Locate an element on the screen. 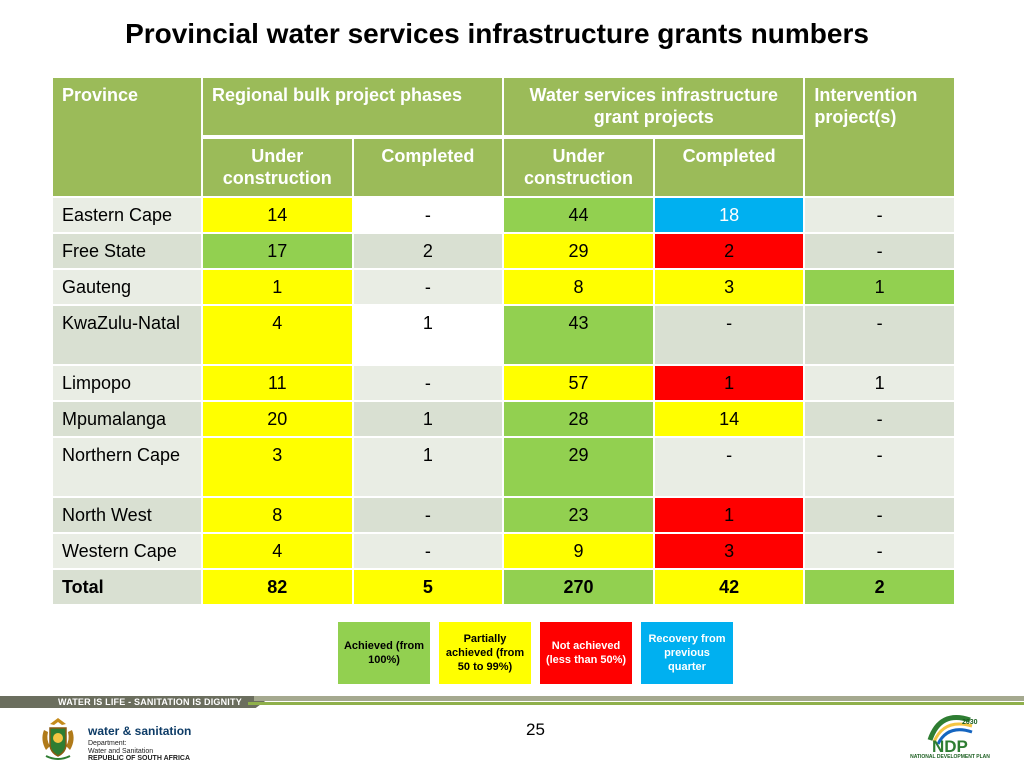 The image size is (1024, 768). header-province: Province is located at coordinates (127, 137).